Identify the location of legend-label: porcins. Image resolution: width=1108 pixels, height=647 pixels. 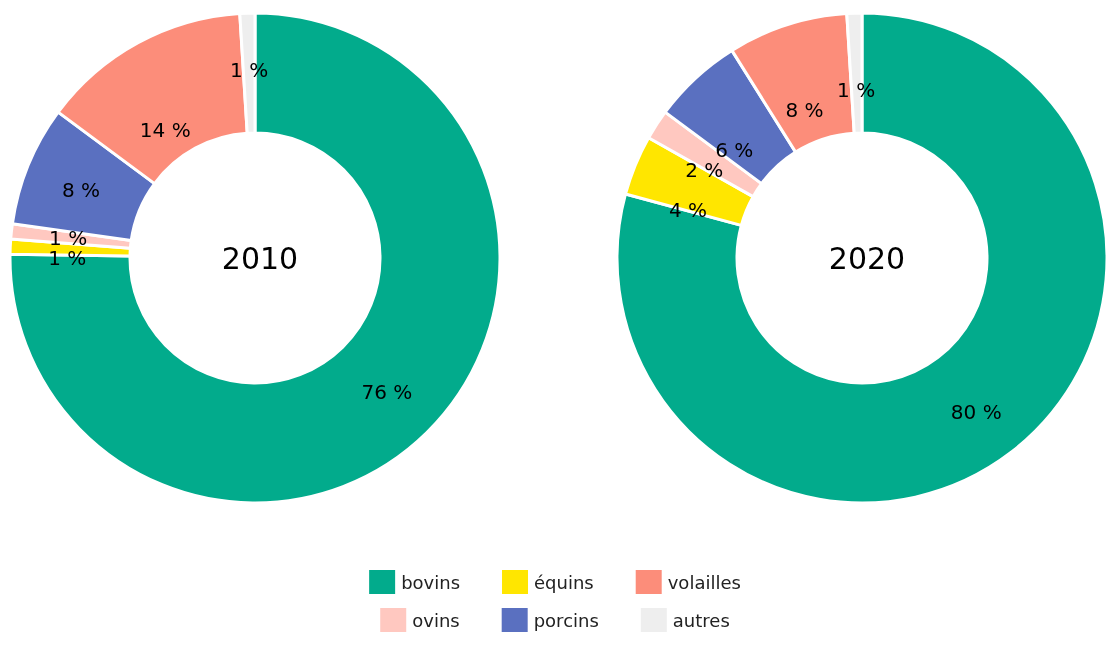
(566, 620).